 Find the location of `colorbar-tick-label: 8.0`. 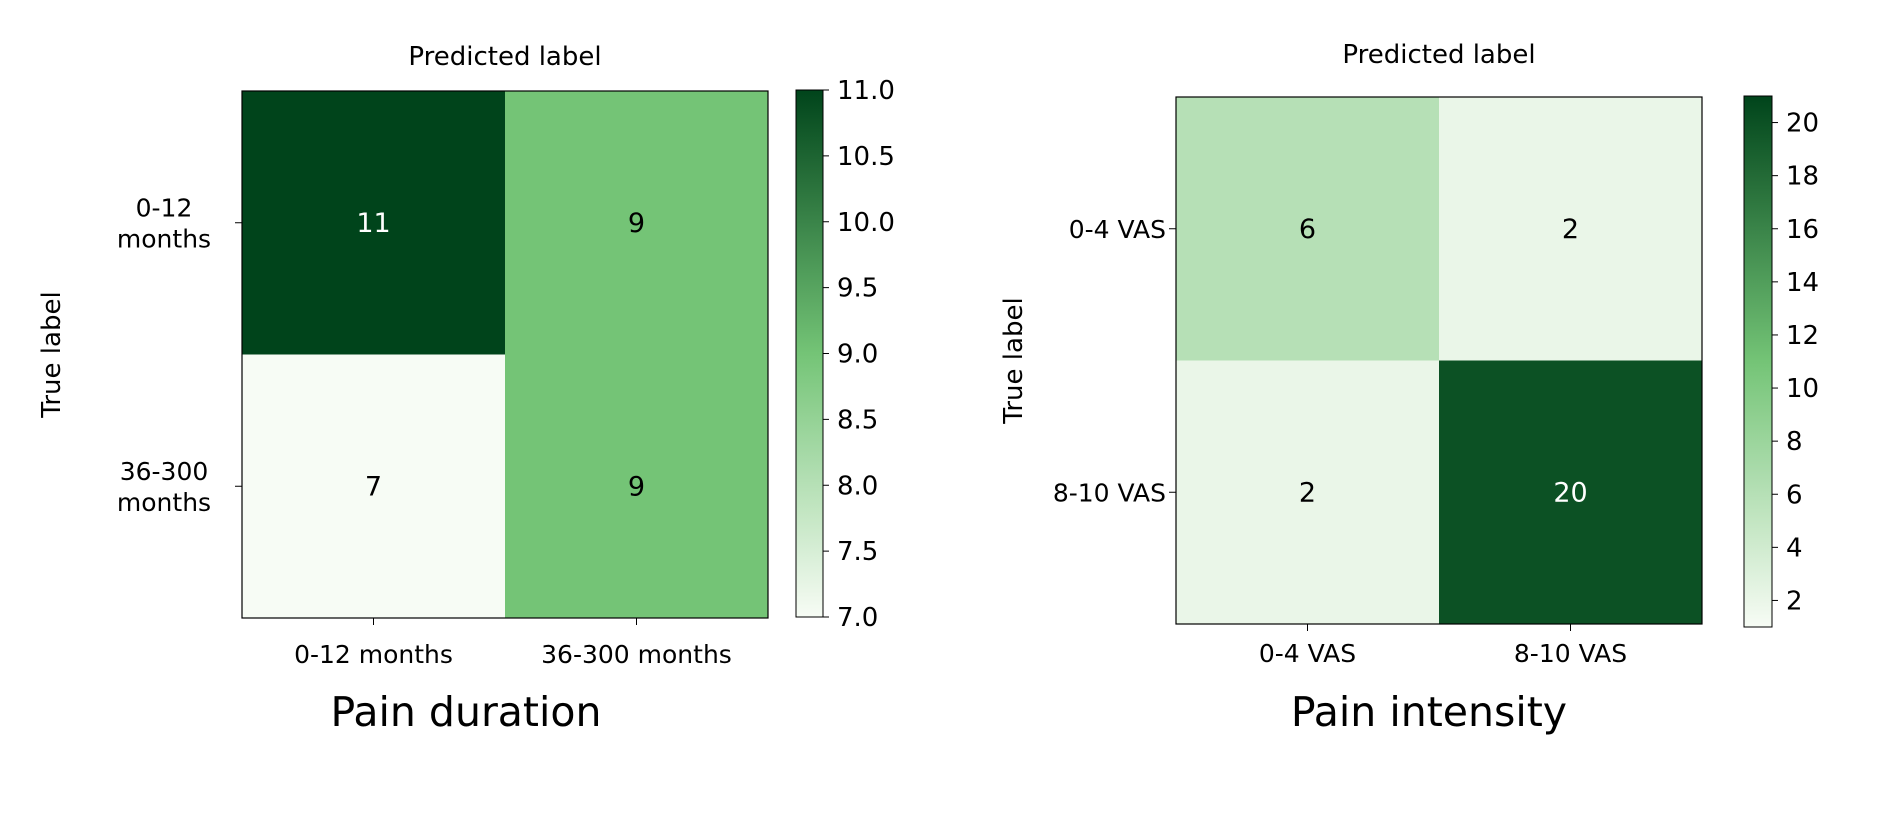

colorbar-tick-label: 8.0 is located at coordinates (857, 486).